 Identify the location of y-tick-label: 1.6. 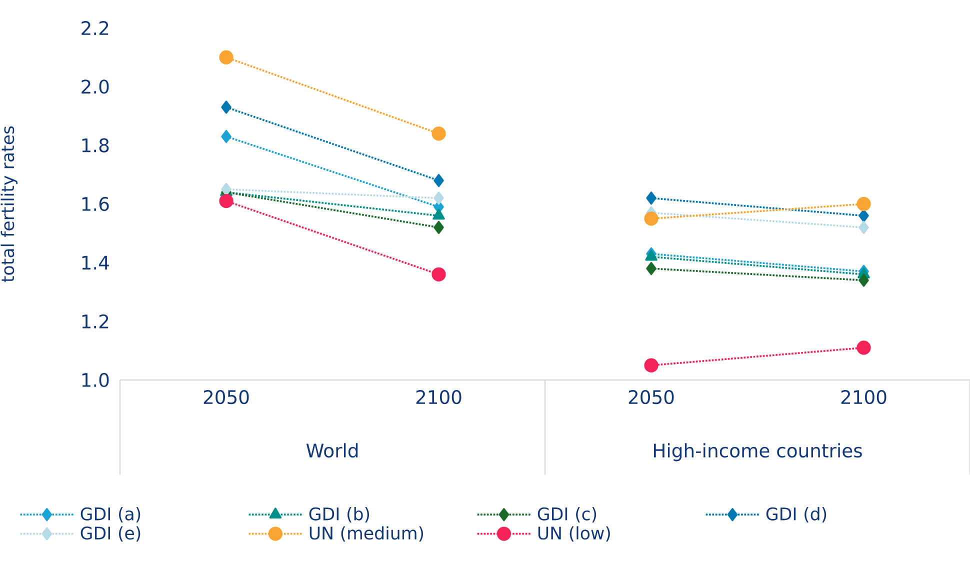
(95, 204).